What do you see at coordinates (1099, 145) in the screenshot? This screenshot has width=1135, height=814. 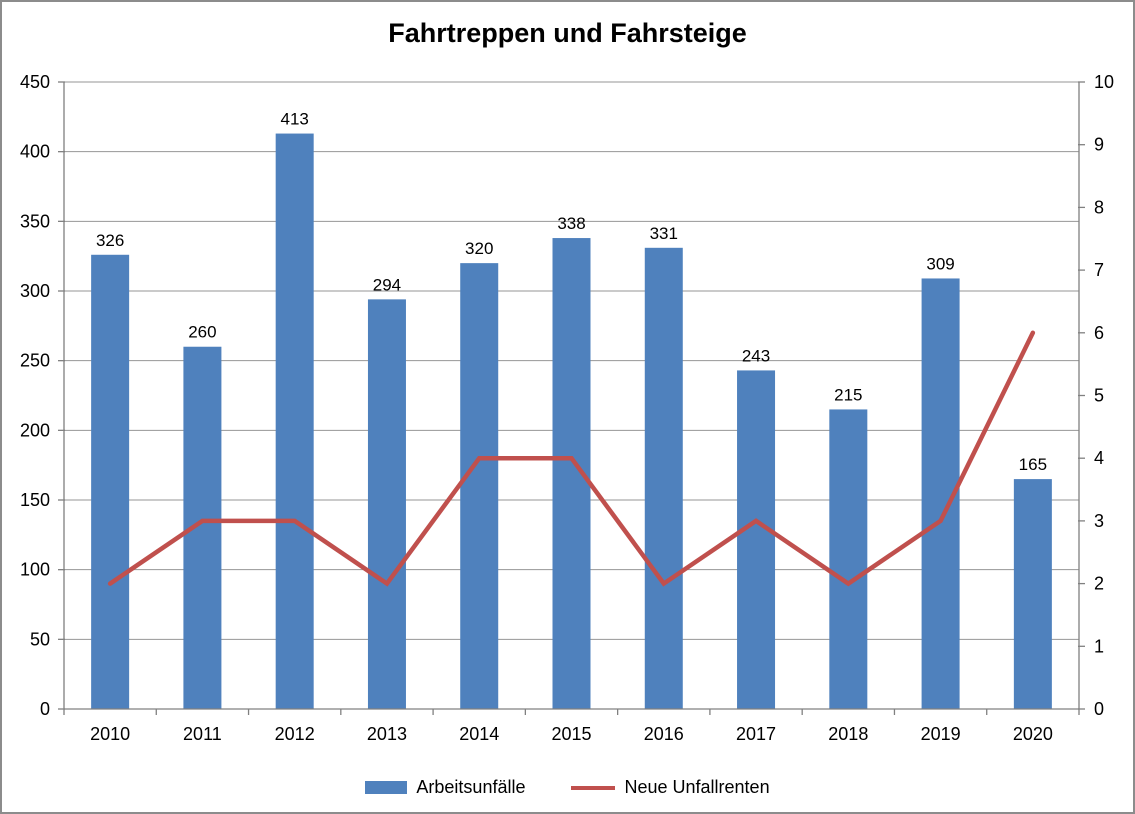 I see `right-axis-tick-label: 9` at bounding box center [1099, 145].